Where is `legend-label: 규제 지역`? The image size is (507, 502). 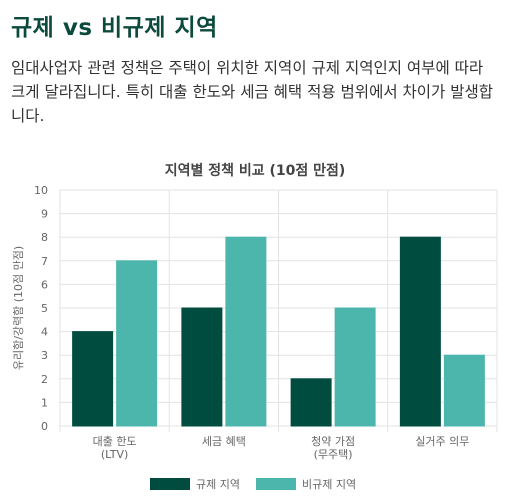 legend-label: 규제 지역 is located at coordinates (218, 484).